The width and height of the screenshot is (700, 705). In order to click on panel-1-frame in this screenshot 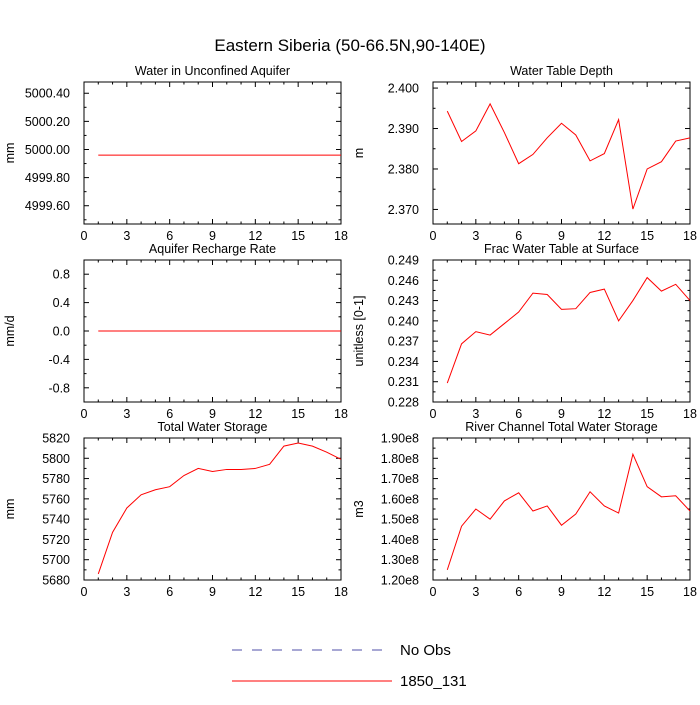, I will do `click(212, 153)`.